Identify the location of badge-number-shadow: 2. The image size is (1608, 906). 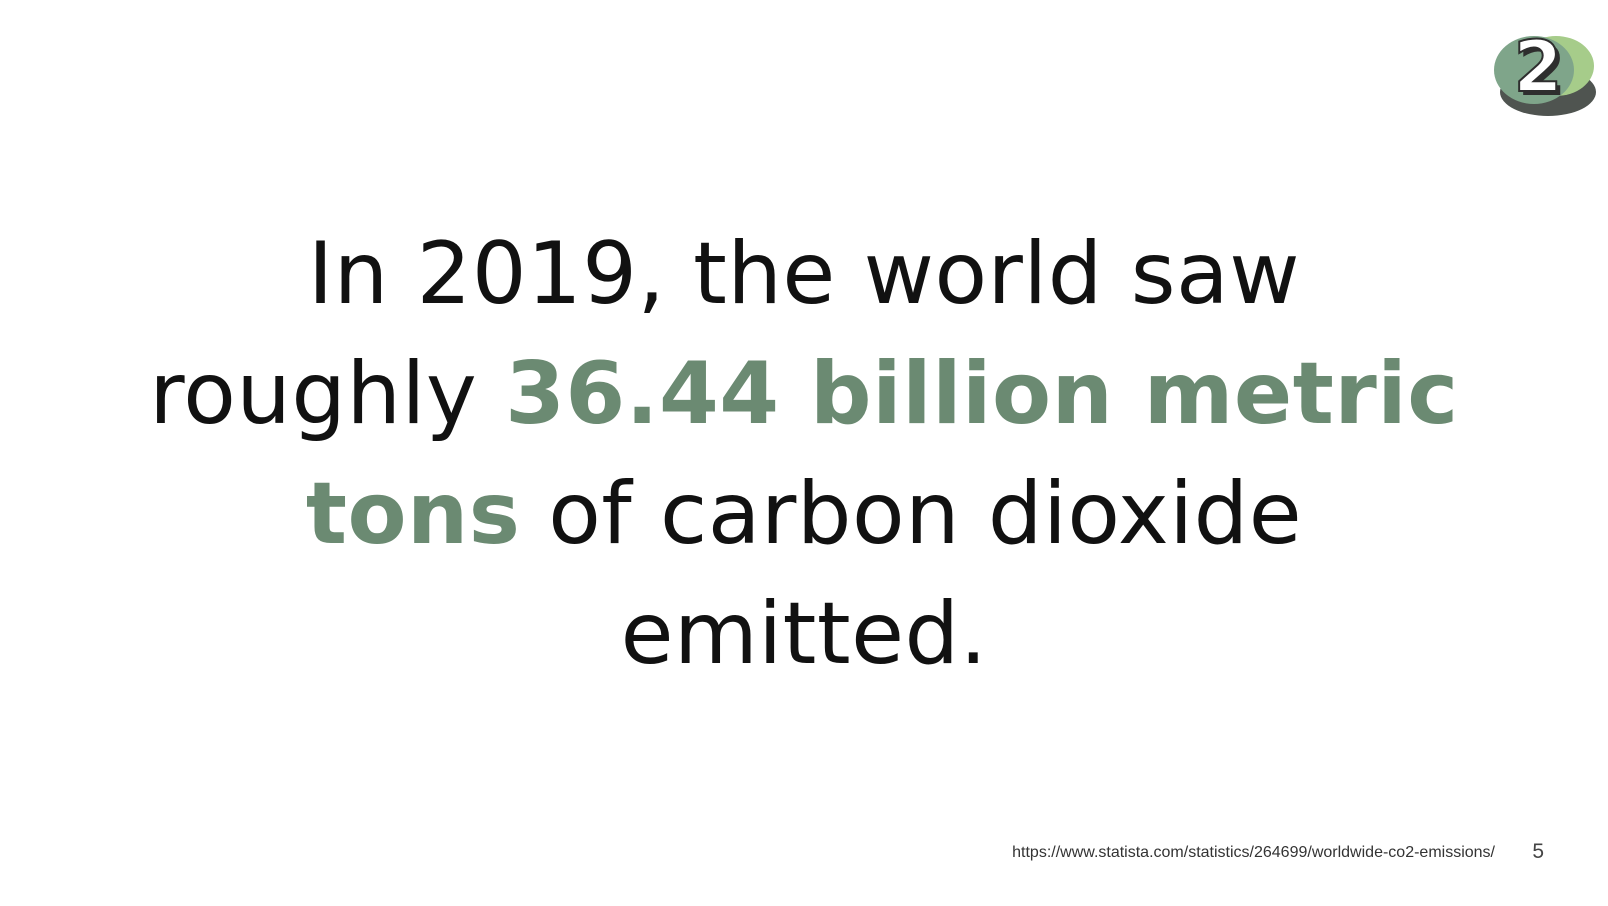
(1542, 71).